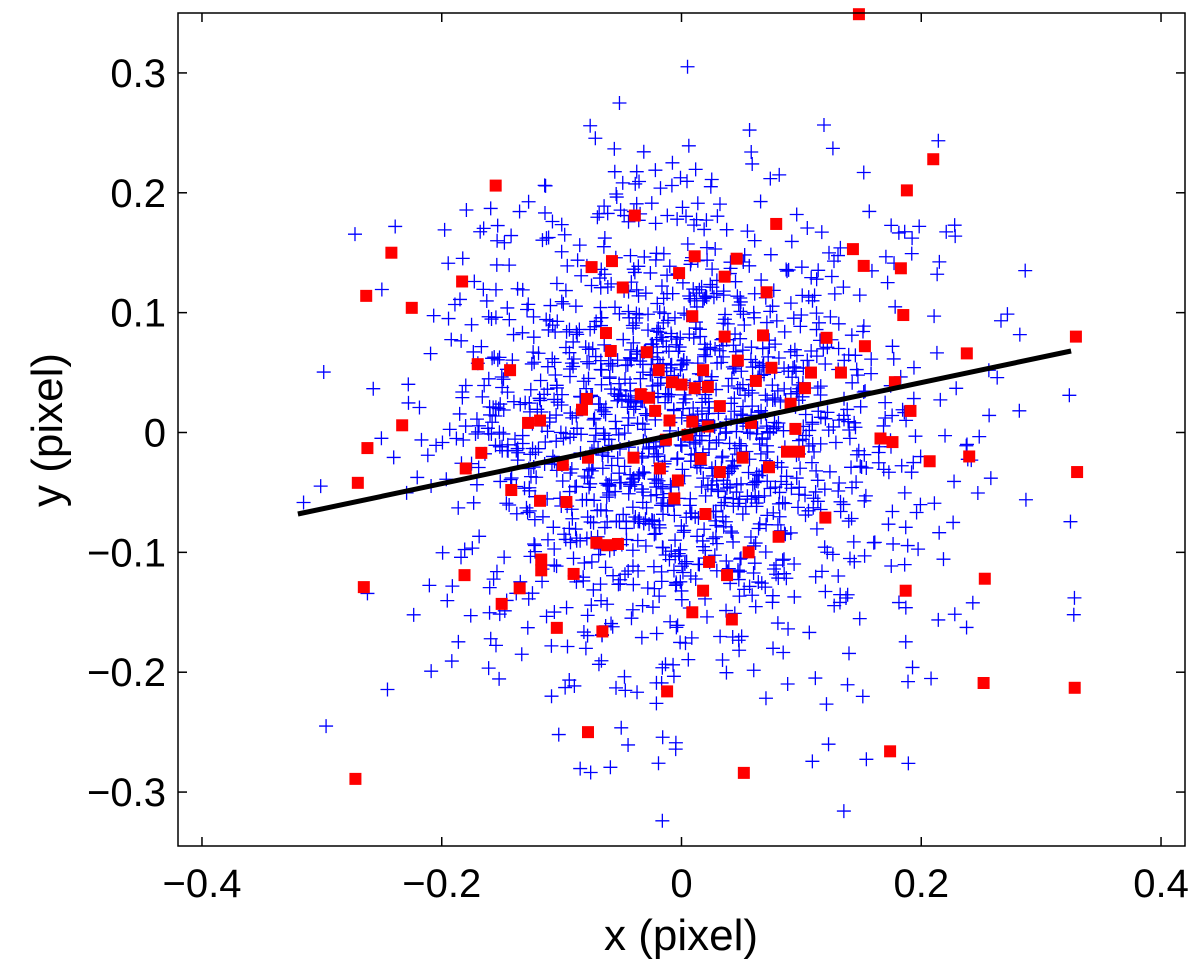 Image resolution: width=1200 pixels, height=966 pixels. Describe the element at coordinates (681, 935) in the screenshot. I see `x-axis-label: x (pixel)` at that location.